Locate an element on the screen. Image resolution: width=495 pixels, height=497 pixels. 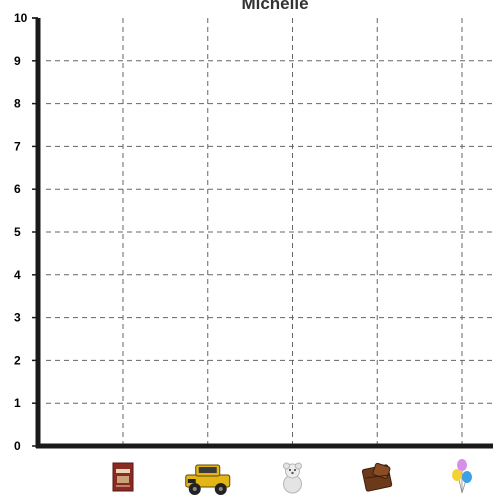
balloons-icon is located at coordinates (462, 476).